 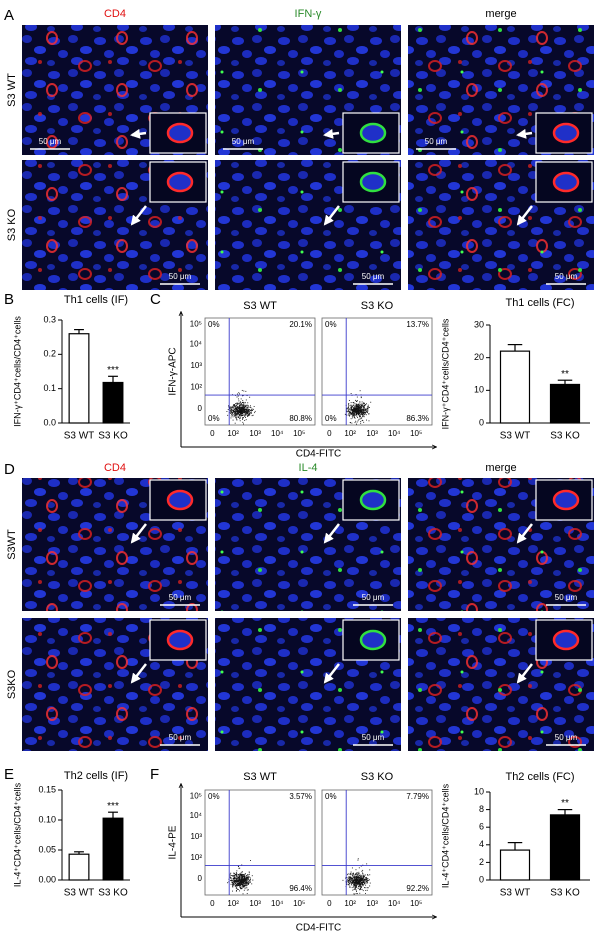 What do you see at coordinates (377, 842) in the screenshot?
I see `plot-frame` at bounding box center [377, 842].